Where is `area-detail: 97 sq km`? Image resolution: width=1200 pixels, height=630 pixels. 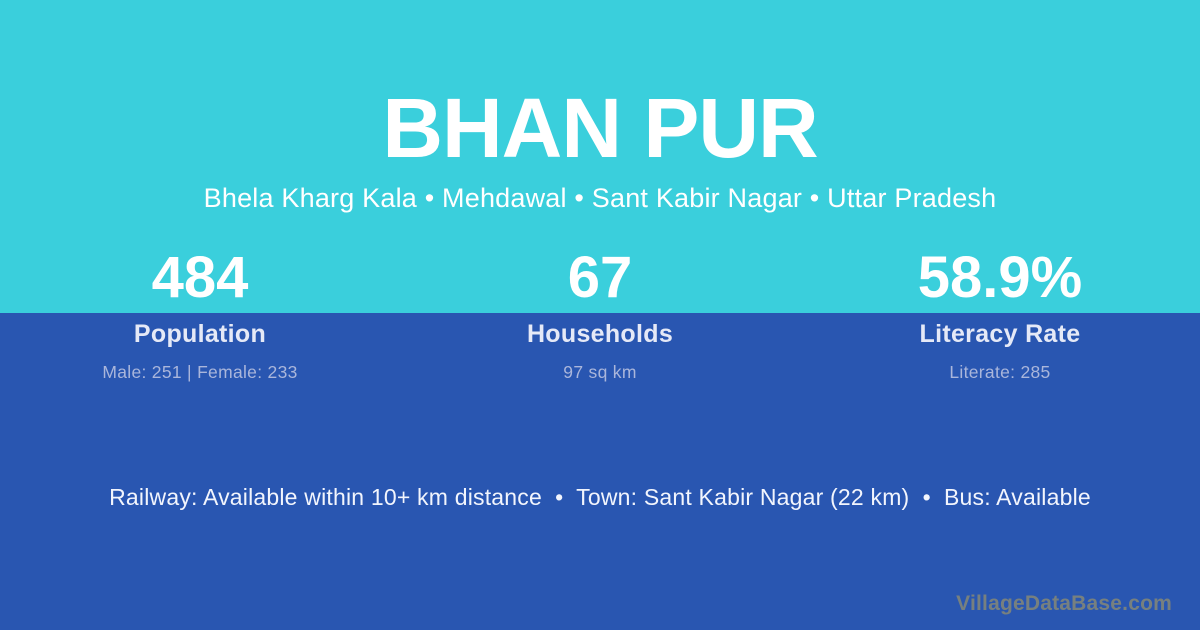
area-detail: 97 sq km is located at coordinates (600, 372).